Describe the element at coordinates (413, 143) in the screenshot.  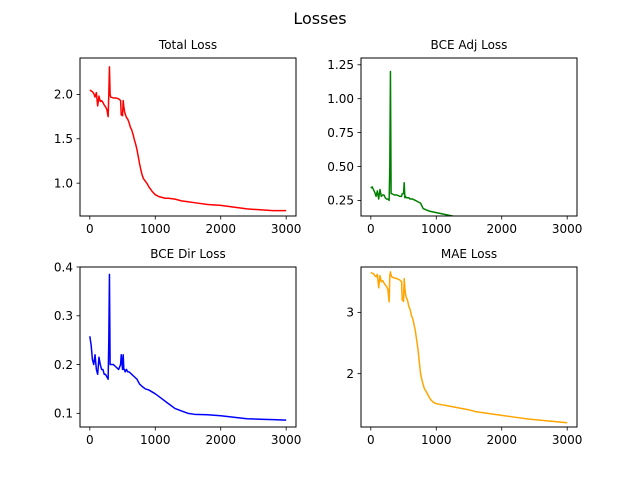
I see `bce-adj-loss-series-line` at that location.